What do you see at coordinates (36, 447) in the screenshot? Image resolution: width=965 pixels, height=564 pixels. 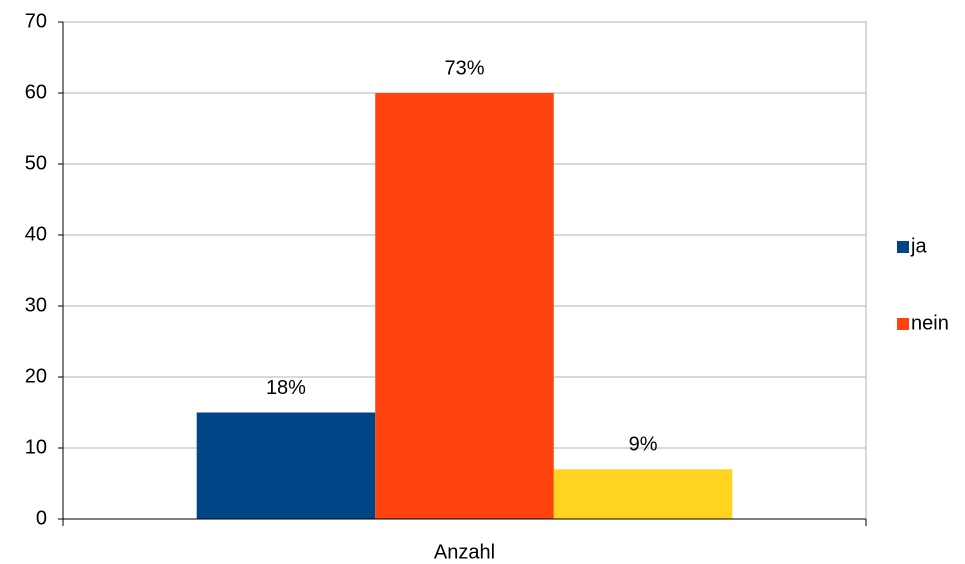 I see `y-tick-label: 10` at bounding box center [36, 447].